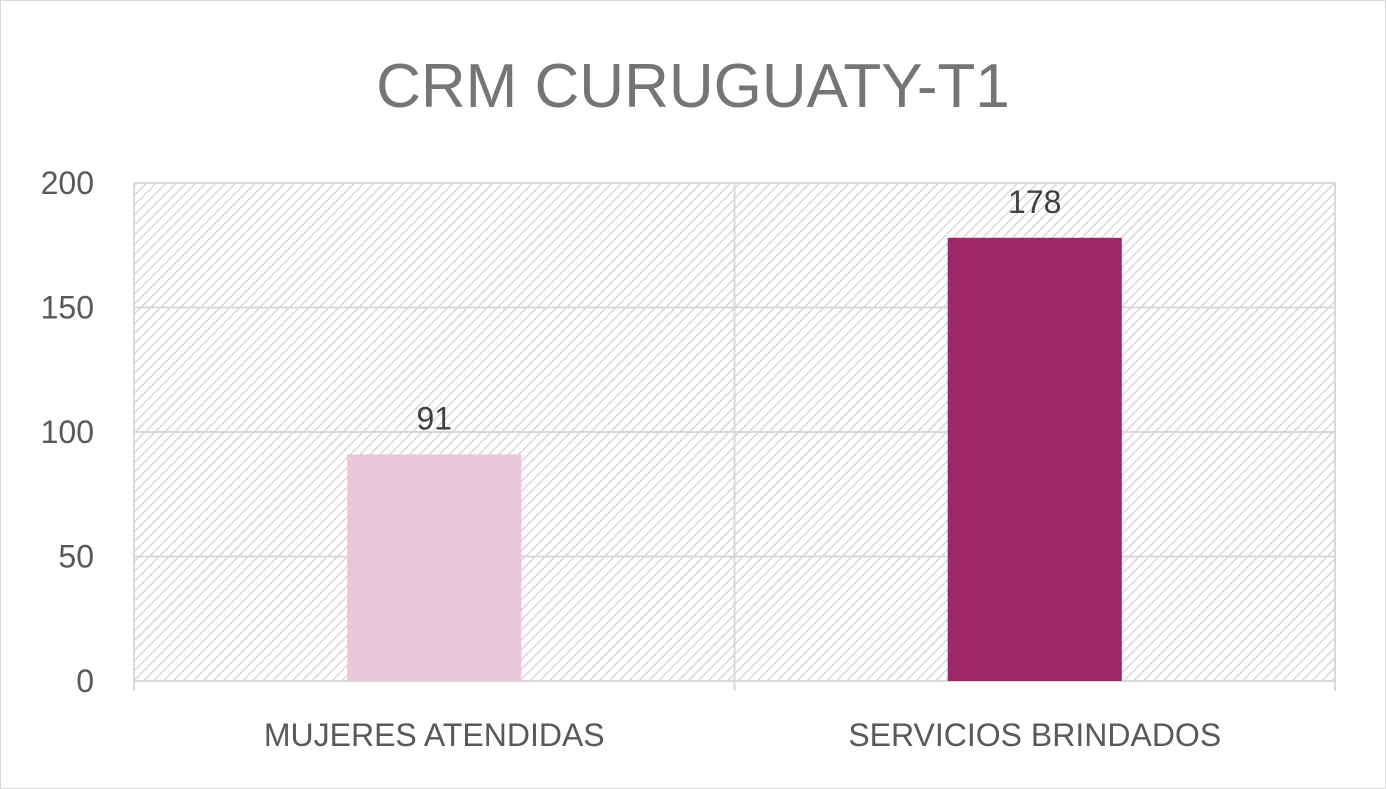  Describe the element at coordinates (67, 308) in the screenshot. I see `y-tick-label: 150` at that location.